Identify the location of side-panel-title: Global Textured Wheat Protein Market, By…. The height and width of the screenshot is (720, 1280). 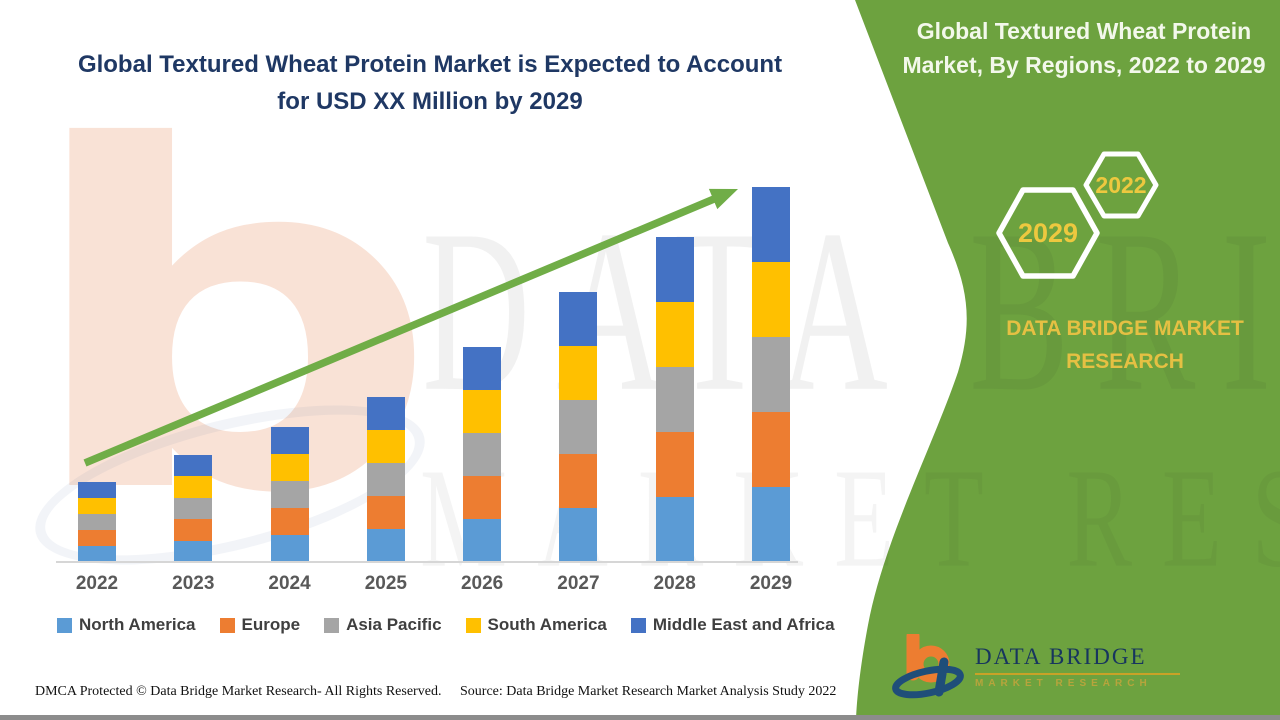
(1084, 48).